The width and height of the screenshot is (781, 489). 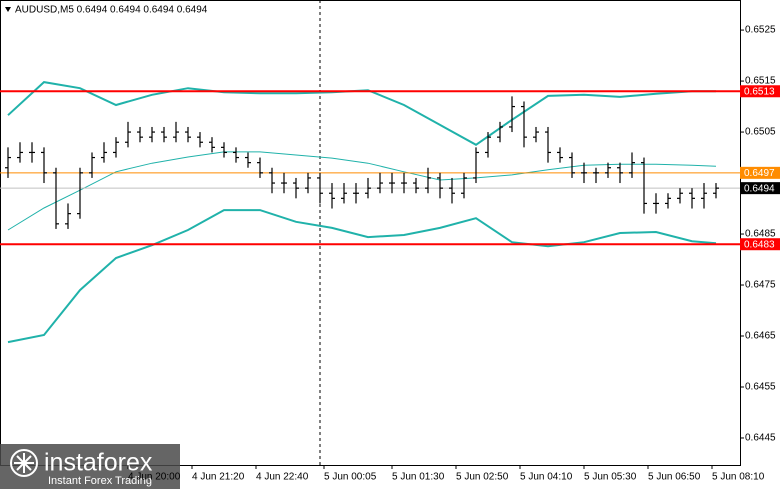 I want to click on level-label: 0.6513, so click(x=759, y=91).